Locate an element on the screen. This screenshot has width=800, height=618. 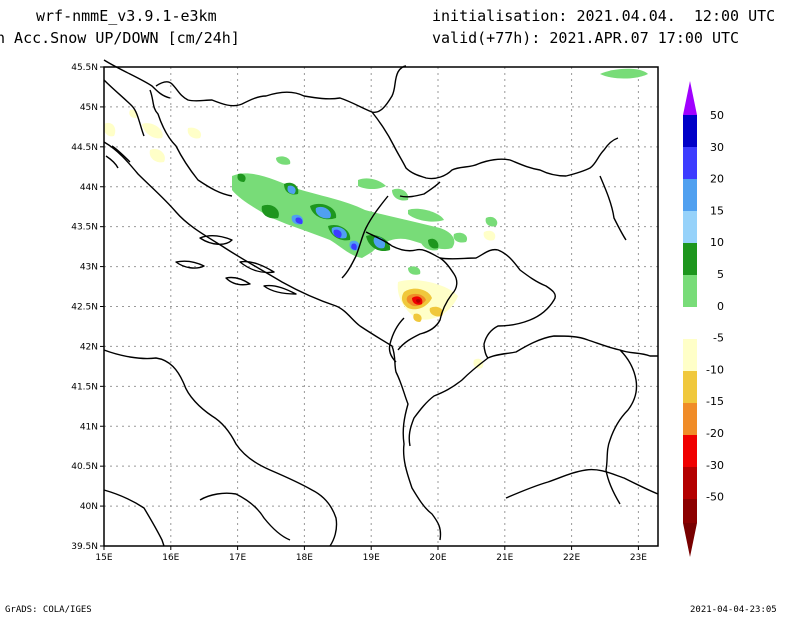
colorbar-label: 50 is located at coordinates (717, 115).